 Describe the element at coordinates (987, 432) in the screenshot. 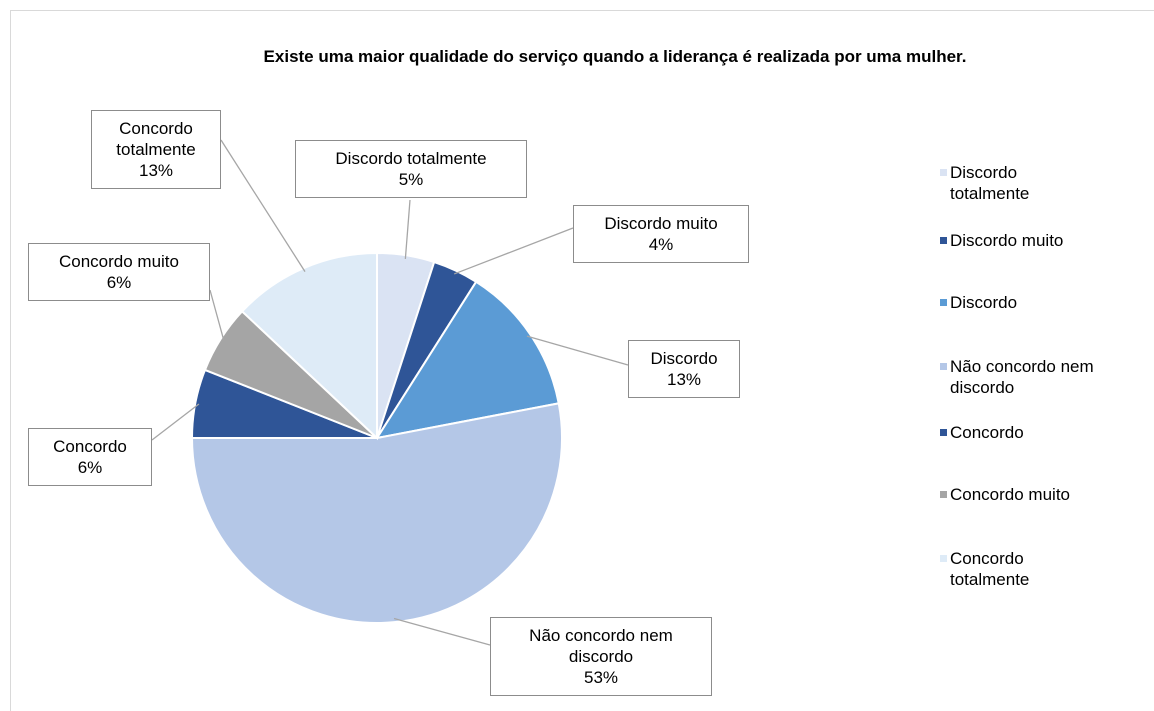

I see `legend-label: Concordo` at that location.